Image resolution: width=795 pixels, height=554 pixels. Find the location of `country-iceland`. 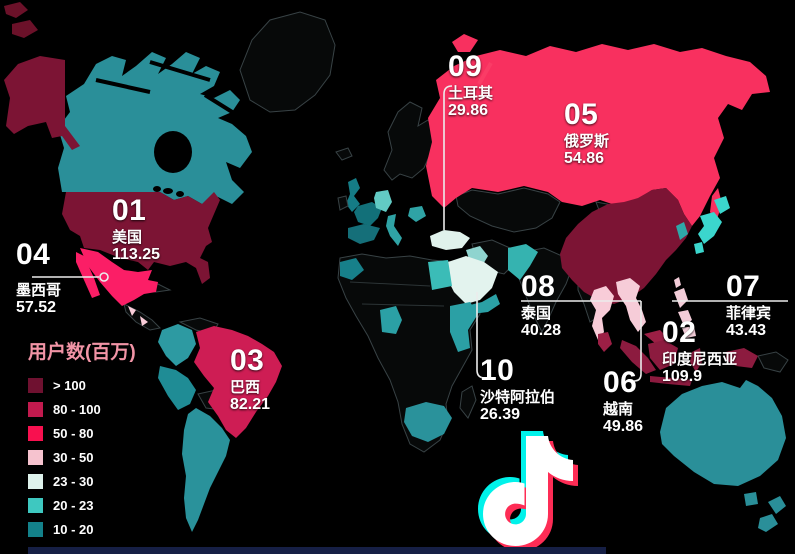

country-iceland is located at coordinates (344, 154).